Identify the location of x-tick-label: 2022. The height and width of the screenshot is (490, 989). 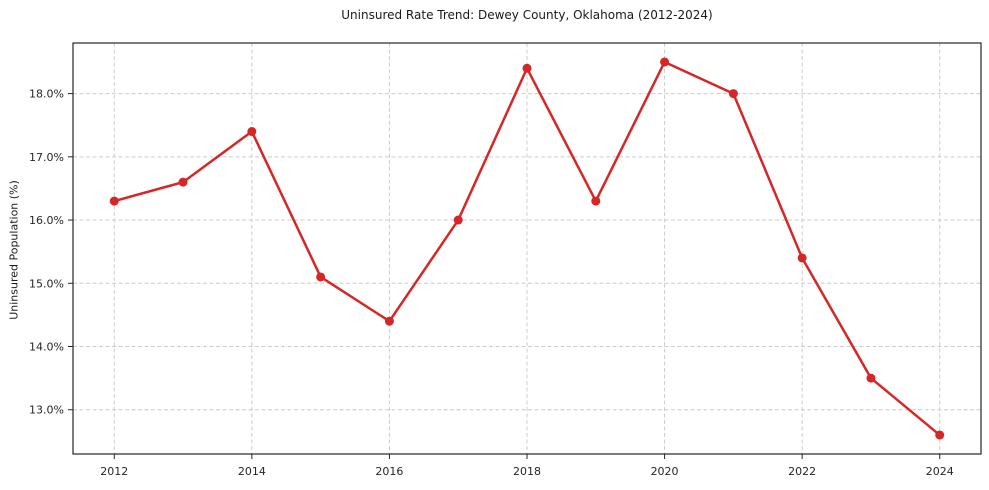
(802, 471).